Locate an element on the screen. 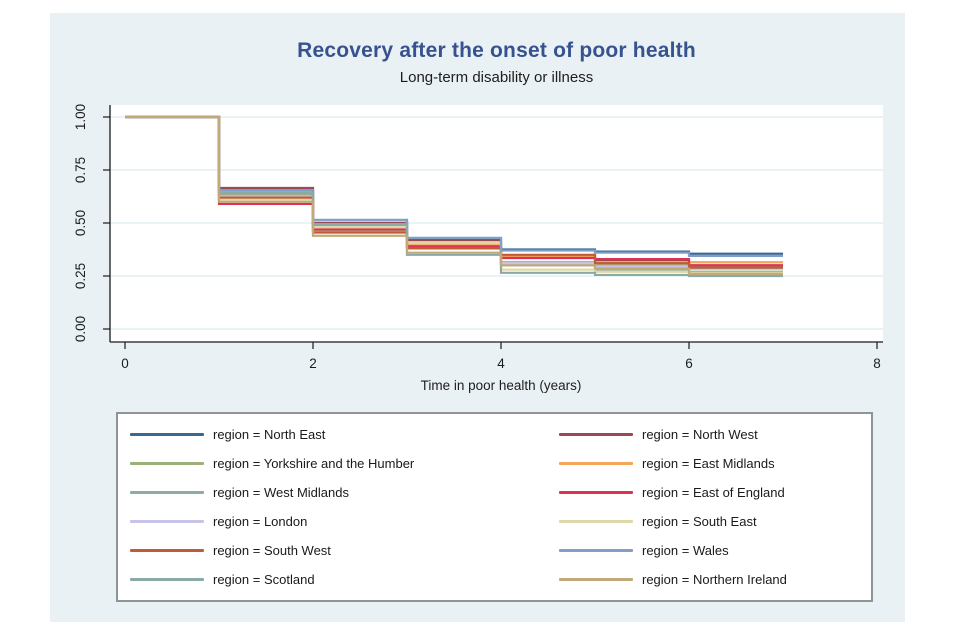  legend-item-wales: region = Wales is located at coordinates (715, 550).